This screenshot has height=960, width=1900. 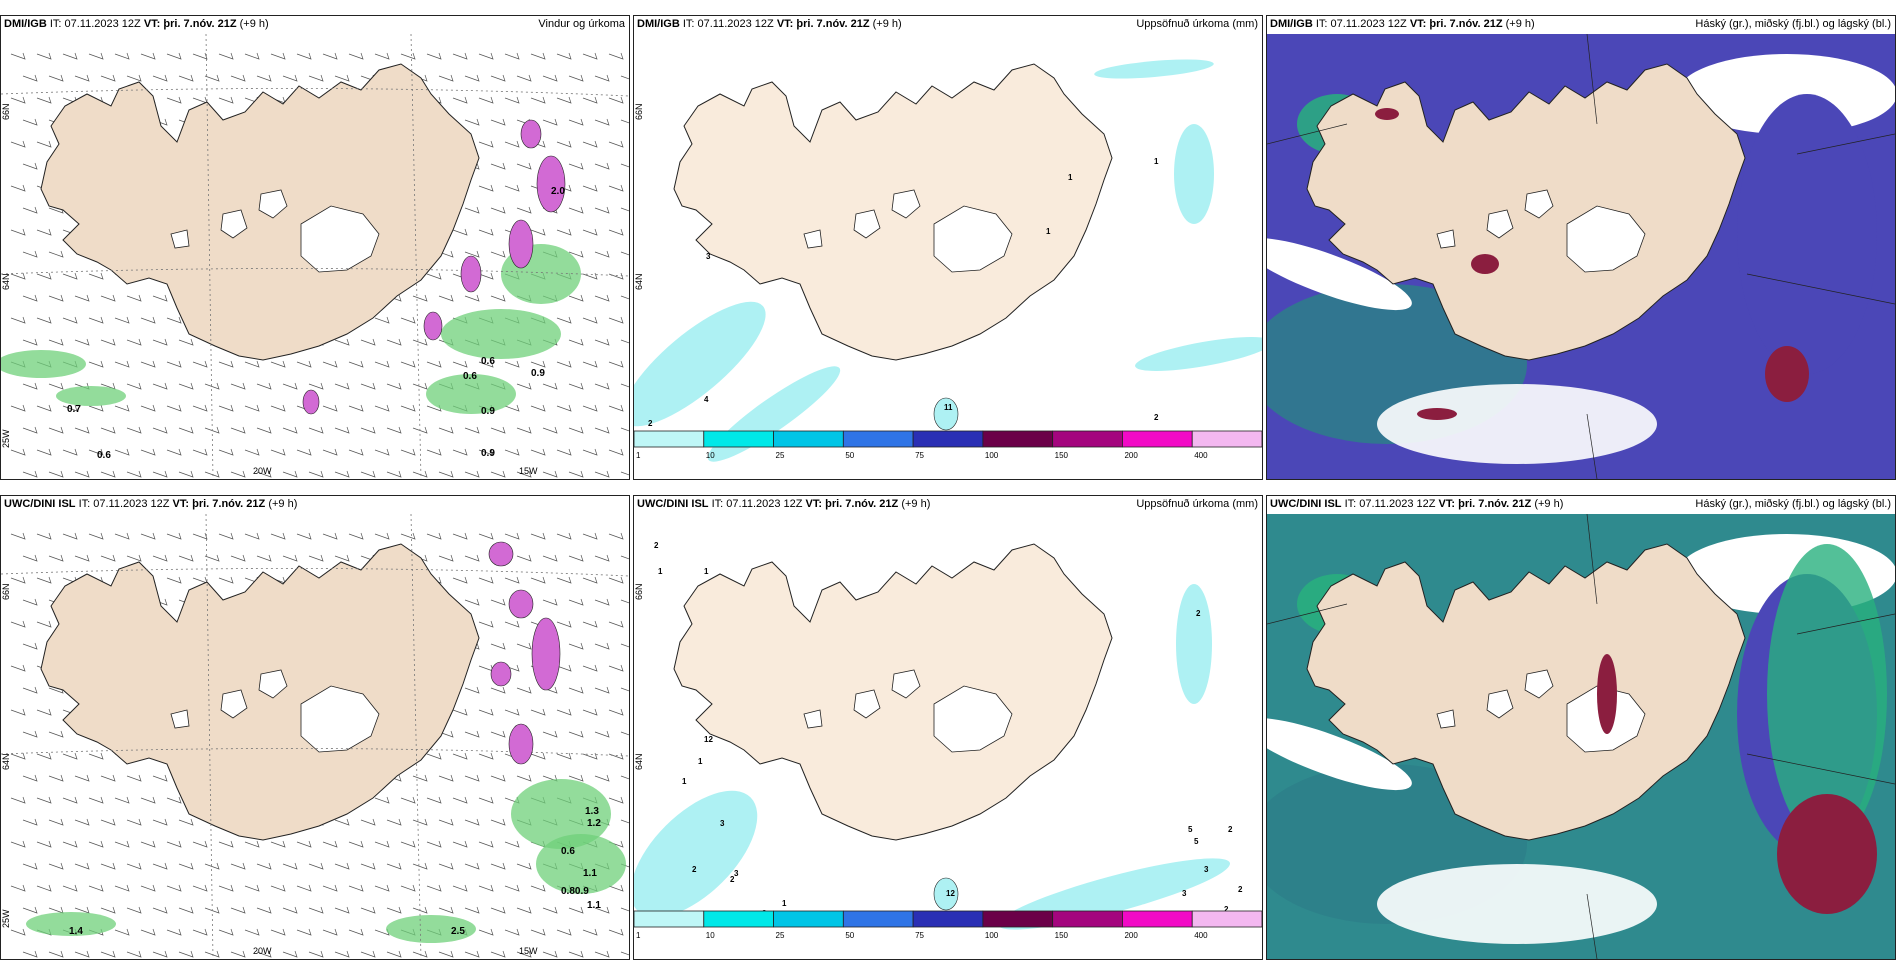 What do you see at coordinates (538, 373) in the screenshot?
I see `precip-value: 0.9` at bounding box center [538, 373].